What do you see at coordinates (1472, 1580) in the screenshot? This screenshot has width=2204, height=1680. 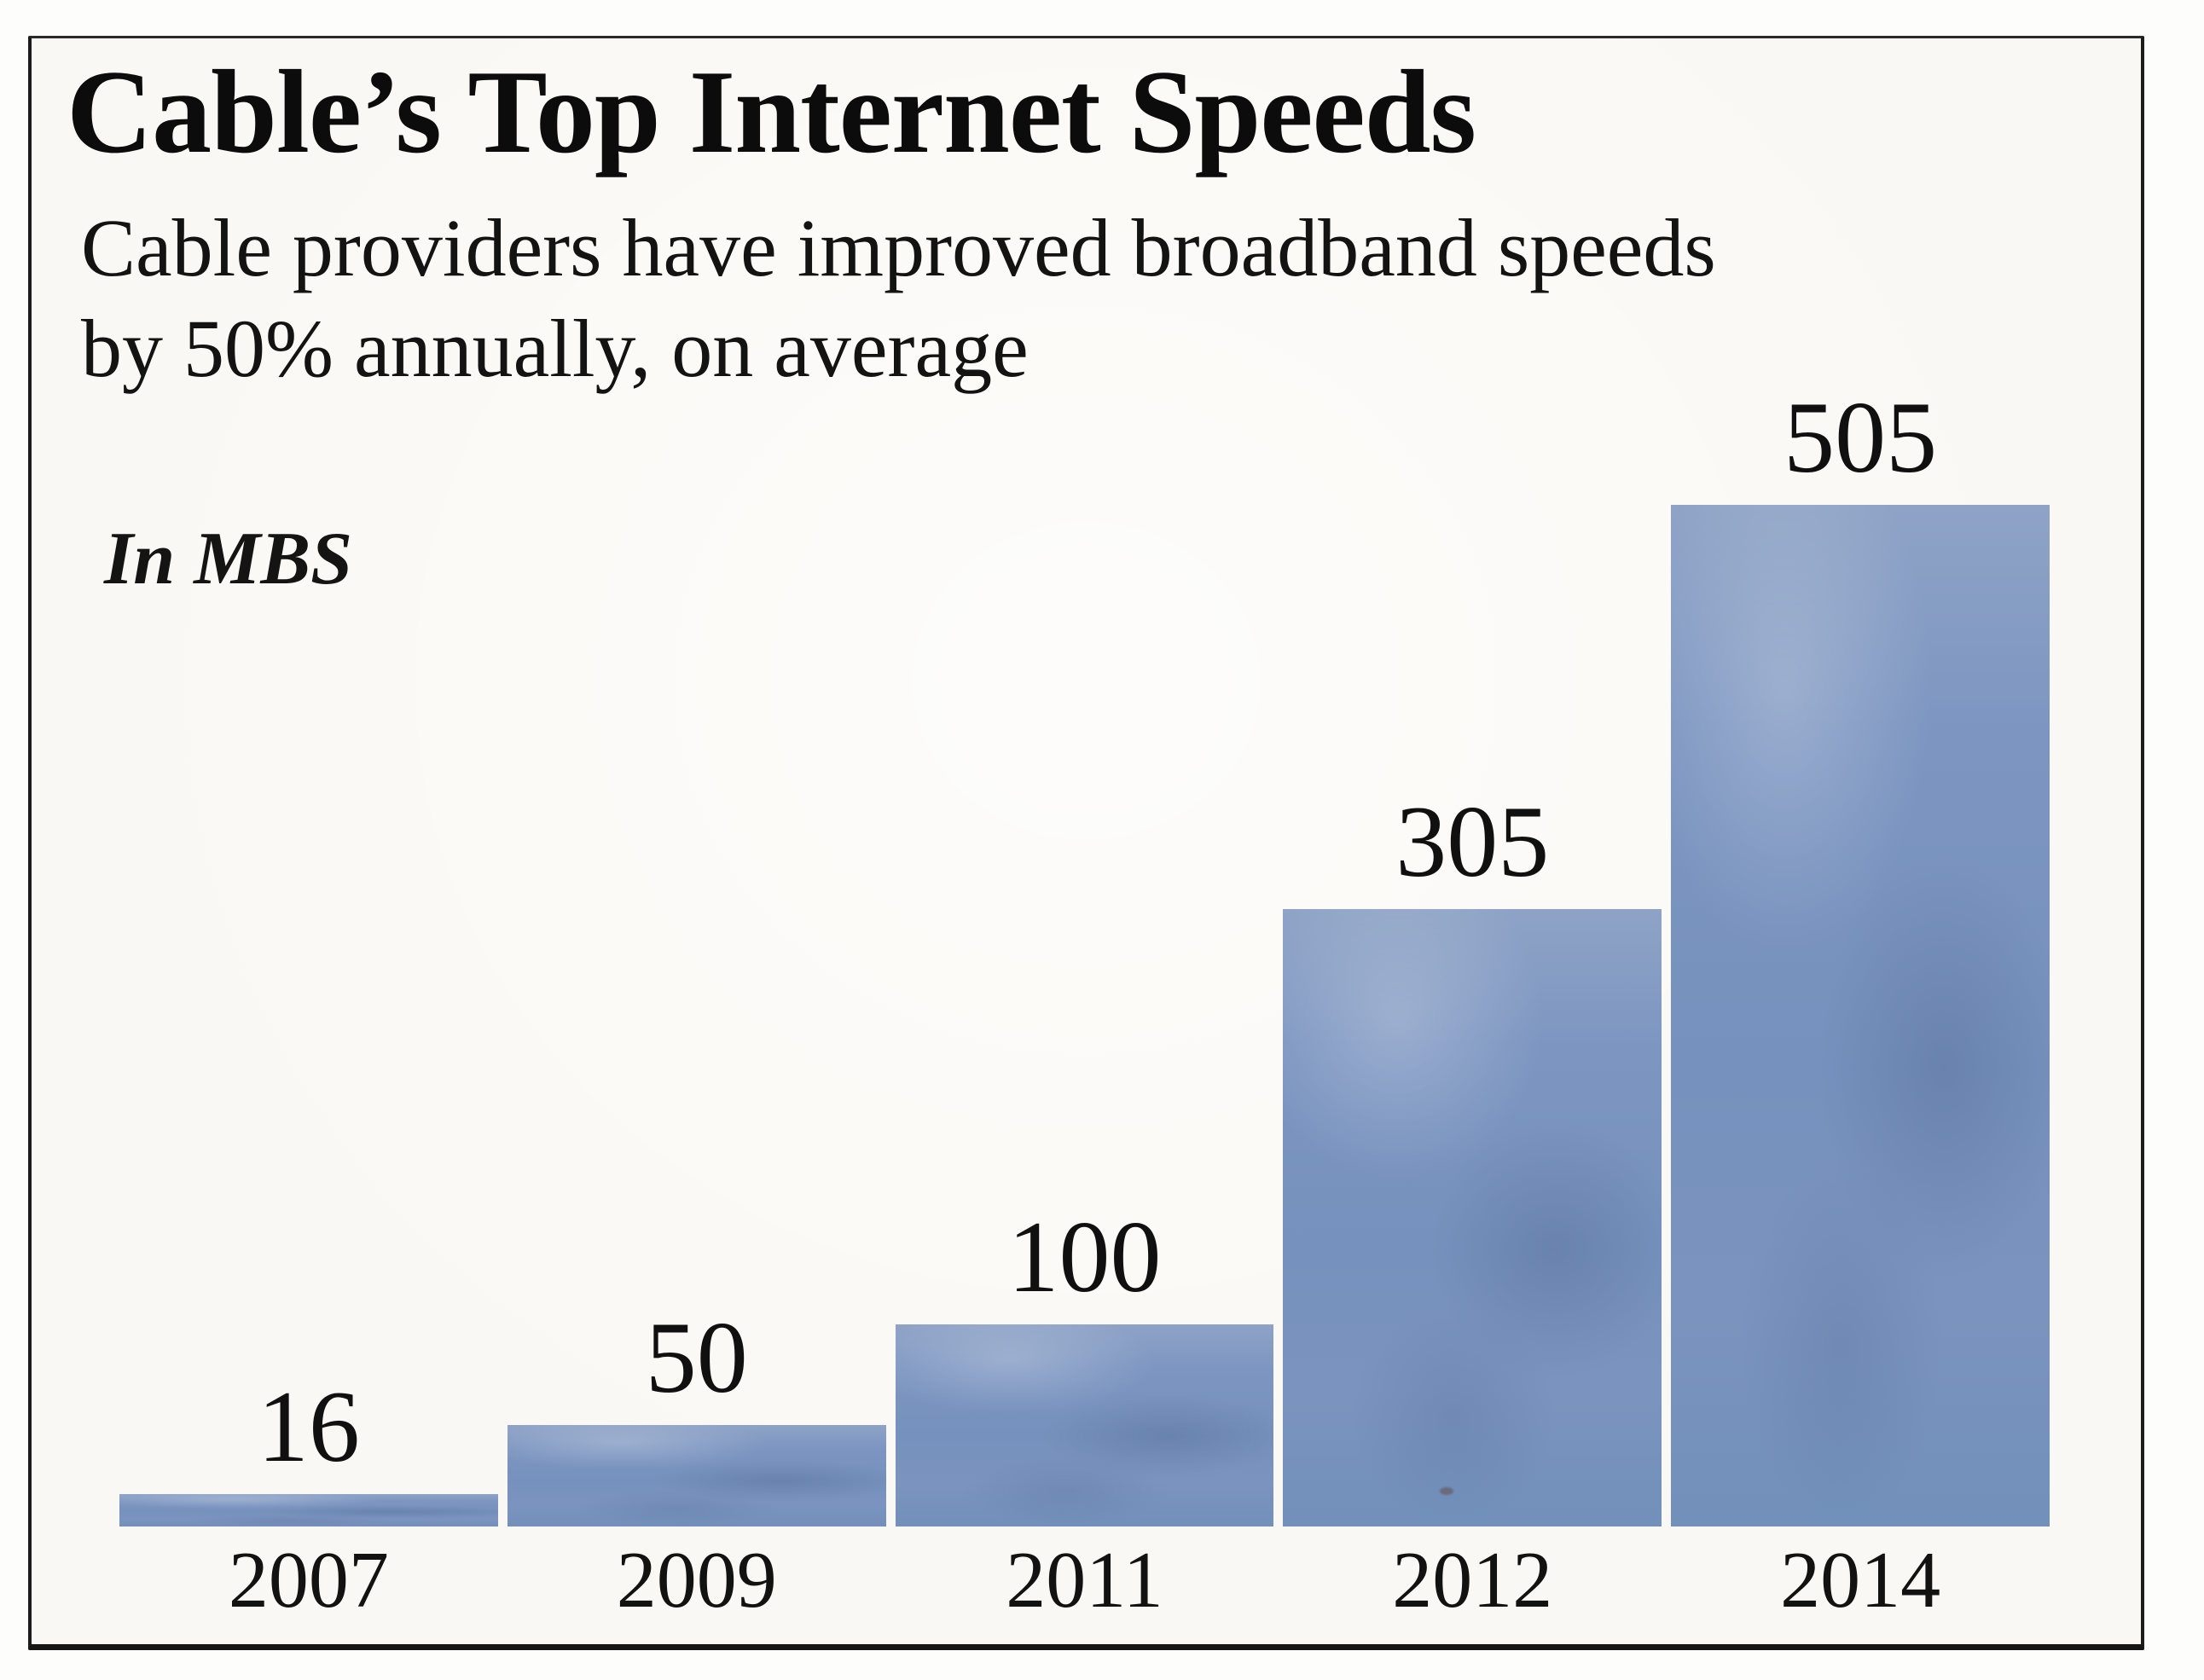 I see `x-axis-label-2012: 2012` at bounding box center [1472, 1580].